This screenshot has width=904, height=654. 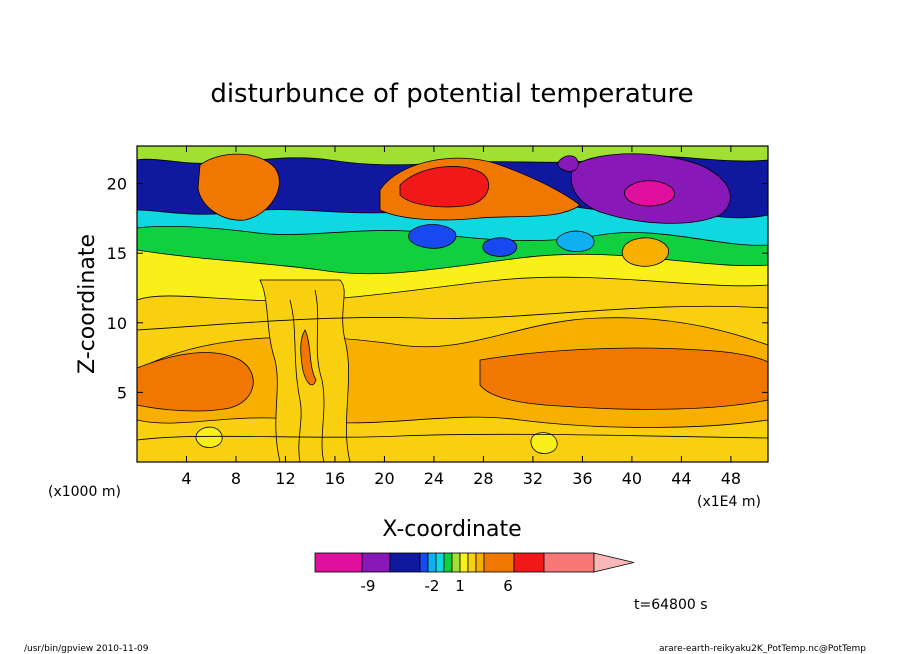 I want to click on x-tick-label: 48, so click(x=731, y=478).